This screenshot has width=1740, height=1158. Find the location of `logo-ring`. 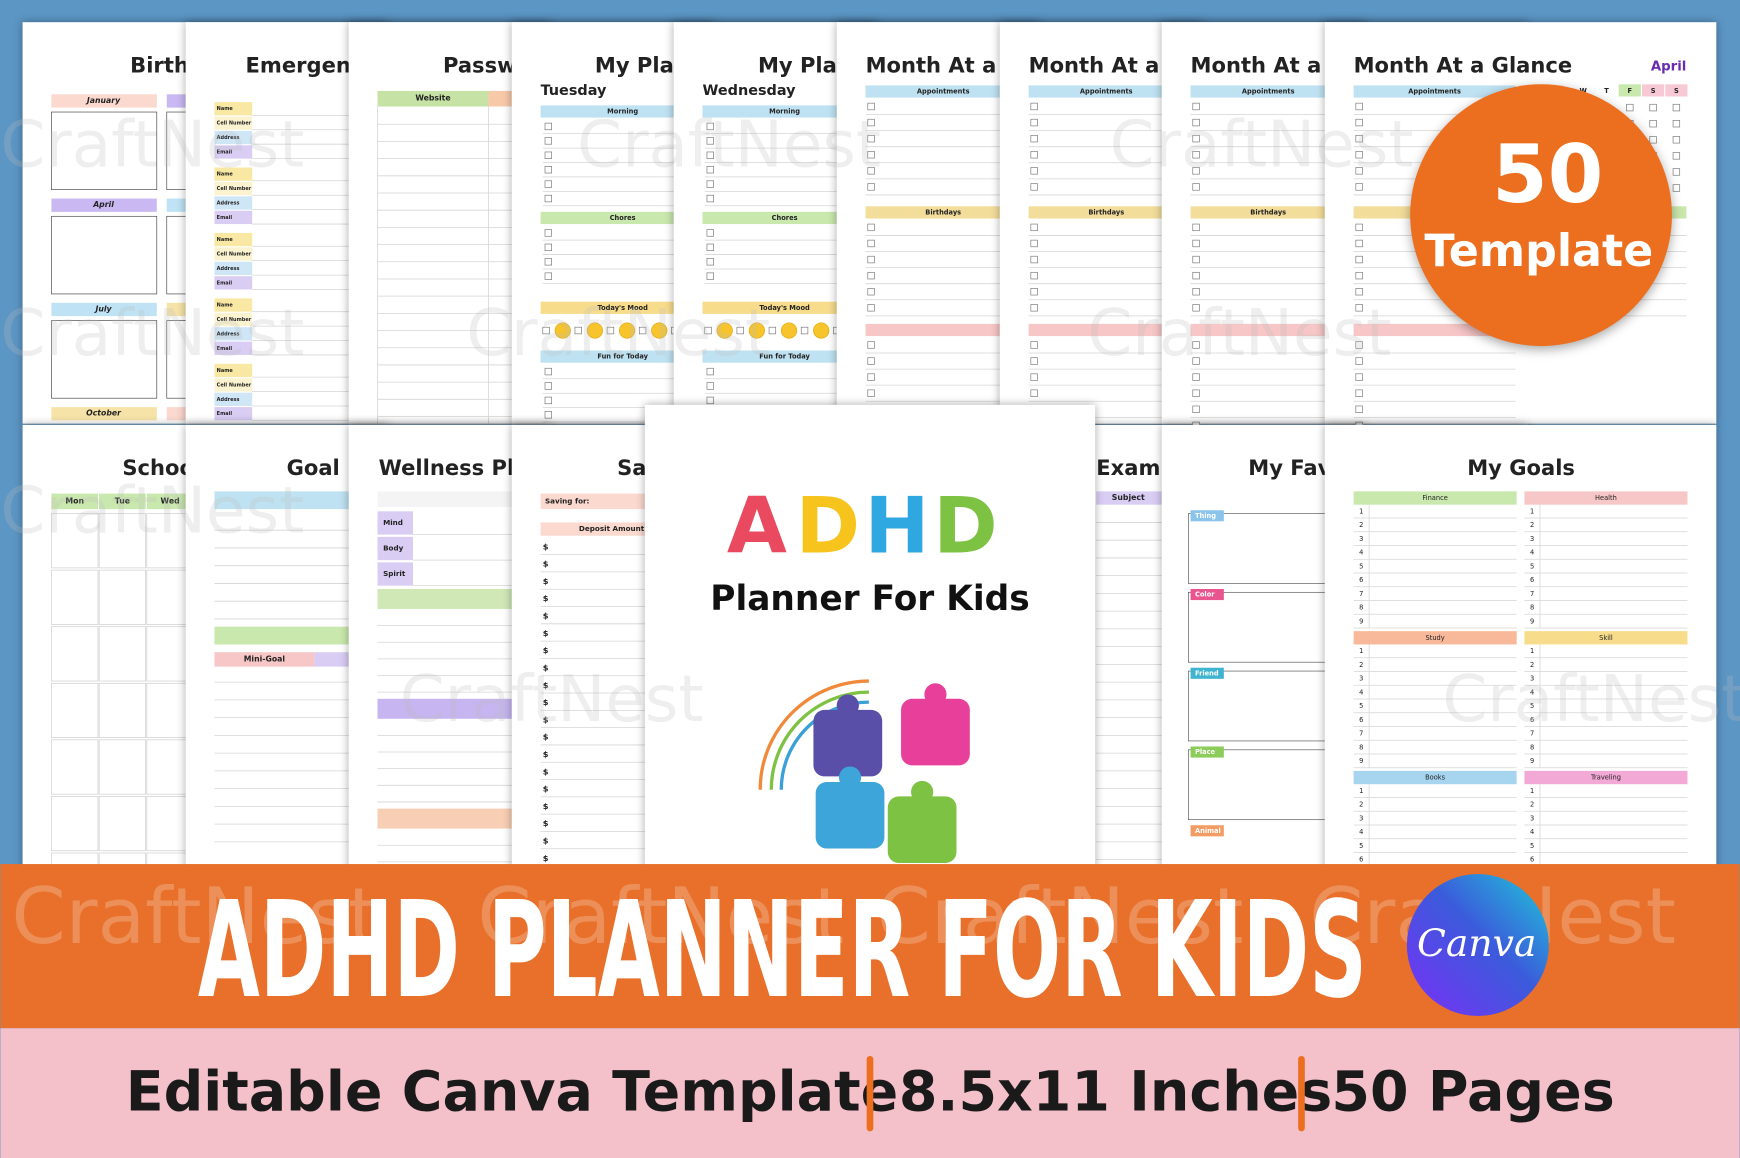

logo-ring is located at coordinates (813, 734).